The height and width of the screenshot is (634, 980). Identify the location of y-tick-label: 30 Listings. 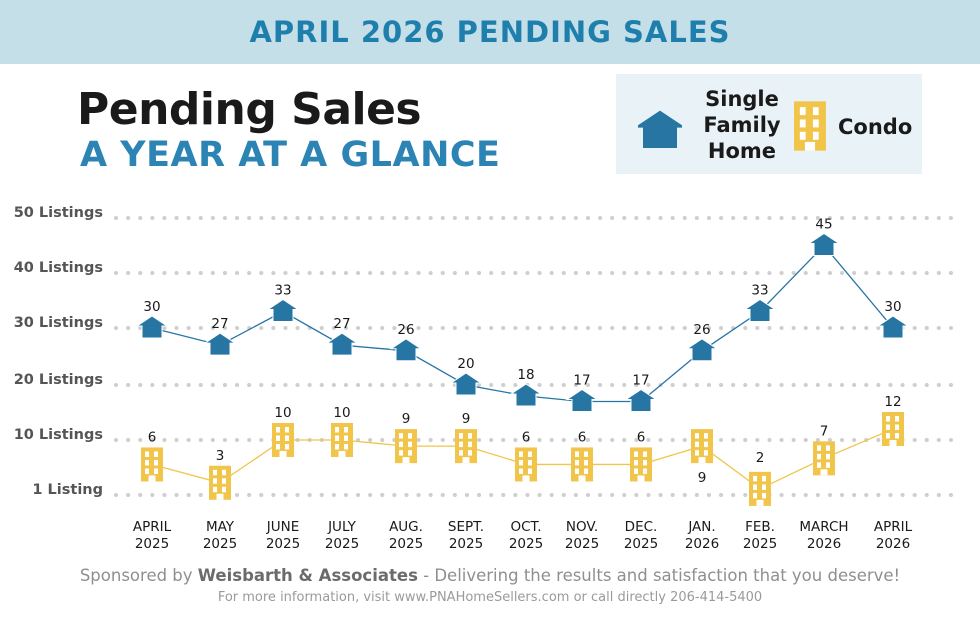
(58, 323).